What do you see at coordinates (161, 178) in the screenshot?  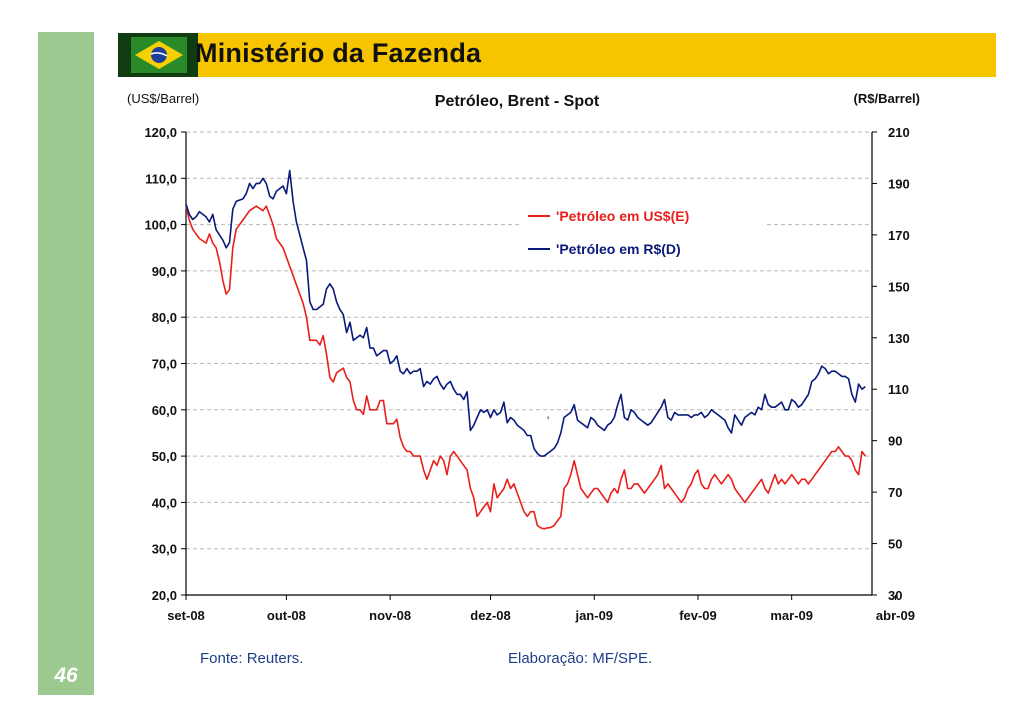 I see `left-tick-label: 110,0` at bounding box center [161, 178].